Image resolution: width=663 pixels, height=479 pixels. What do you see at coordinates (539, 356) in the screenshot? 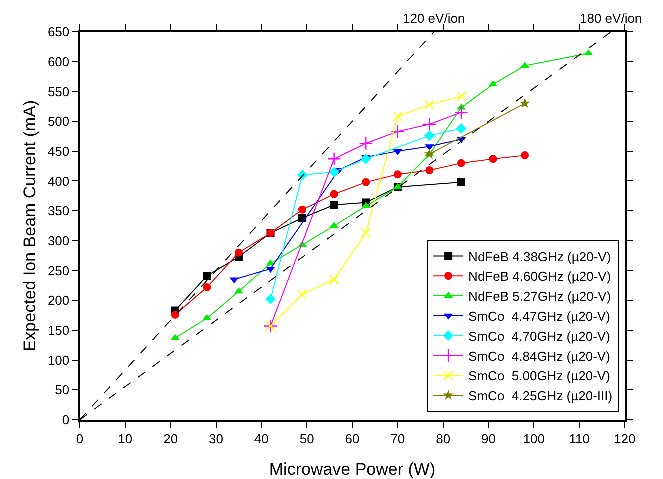
I see `legend-label: SmCo 4.84GHz (µ20-V)` at bounding box center [539, 356].